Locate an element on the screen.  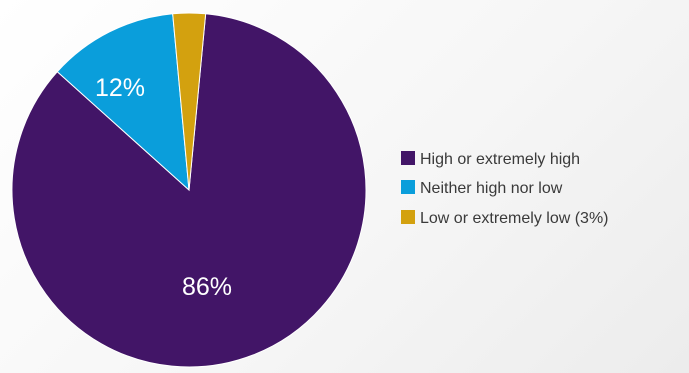
slice-labels: 86% 12% is located at coordinates (163, 187).